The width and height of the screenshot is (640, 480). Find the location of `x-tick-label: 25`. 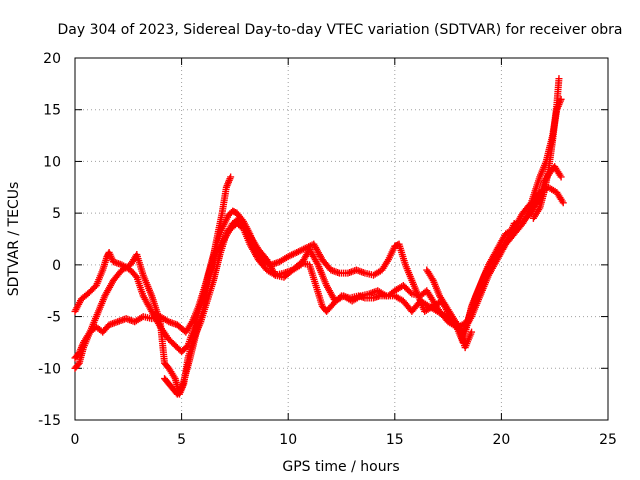

x-tick-label: 25 is located at coordinates (608, 440).